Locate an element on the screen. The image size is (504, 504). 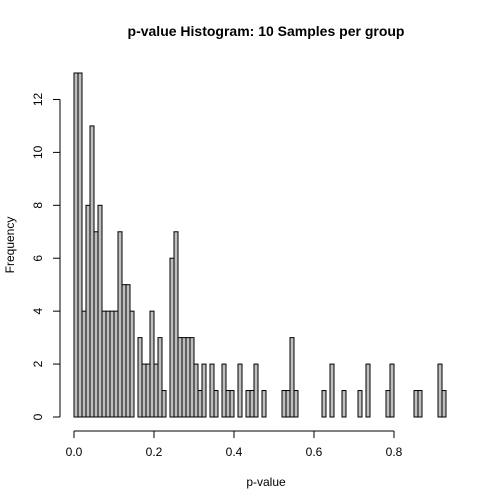
y-tick-label: 4 is located at coordinates (38, 310).